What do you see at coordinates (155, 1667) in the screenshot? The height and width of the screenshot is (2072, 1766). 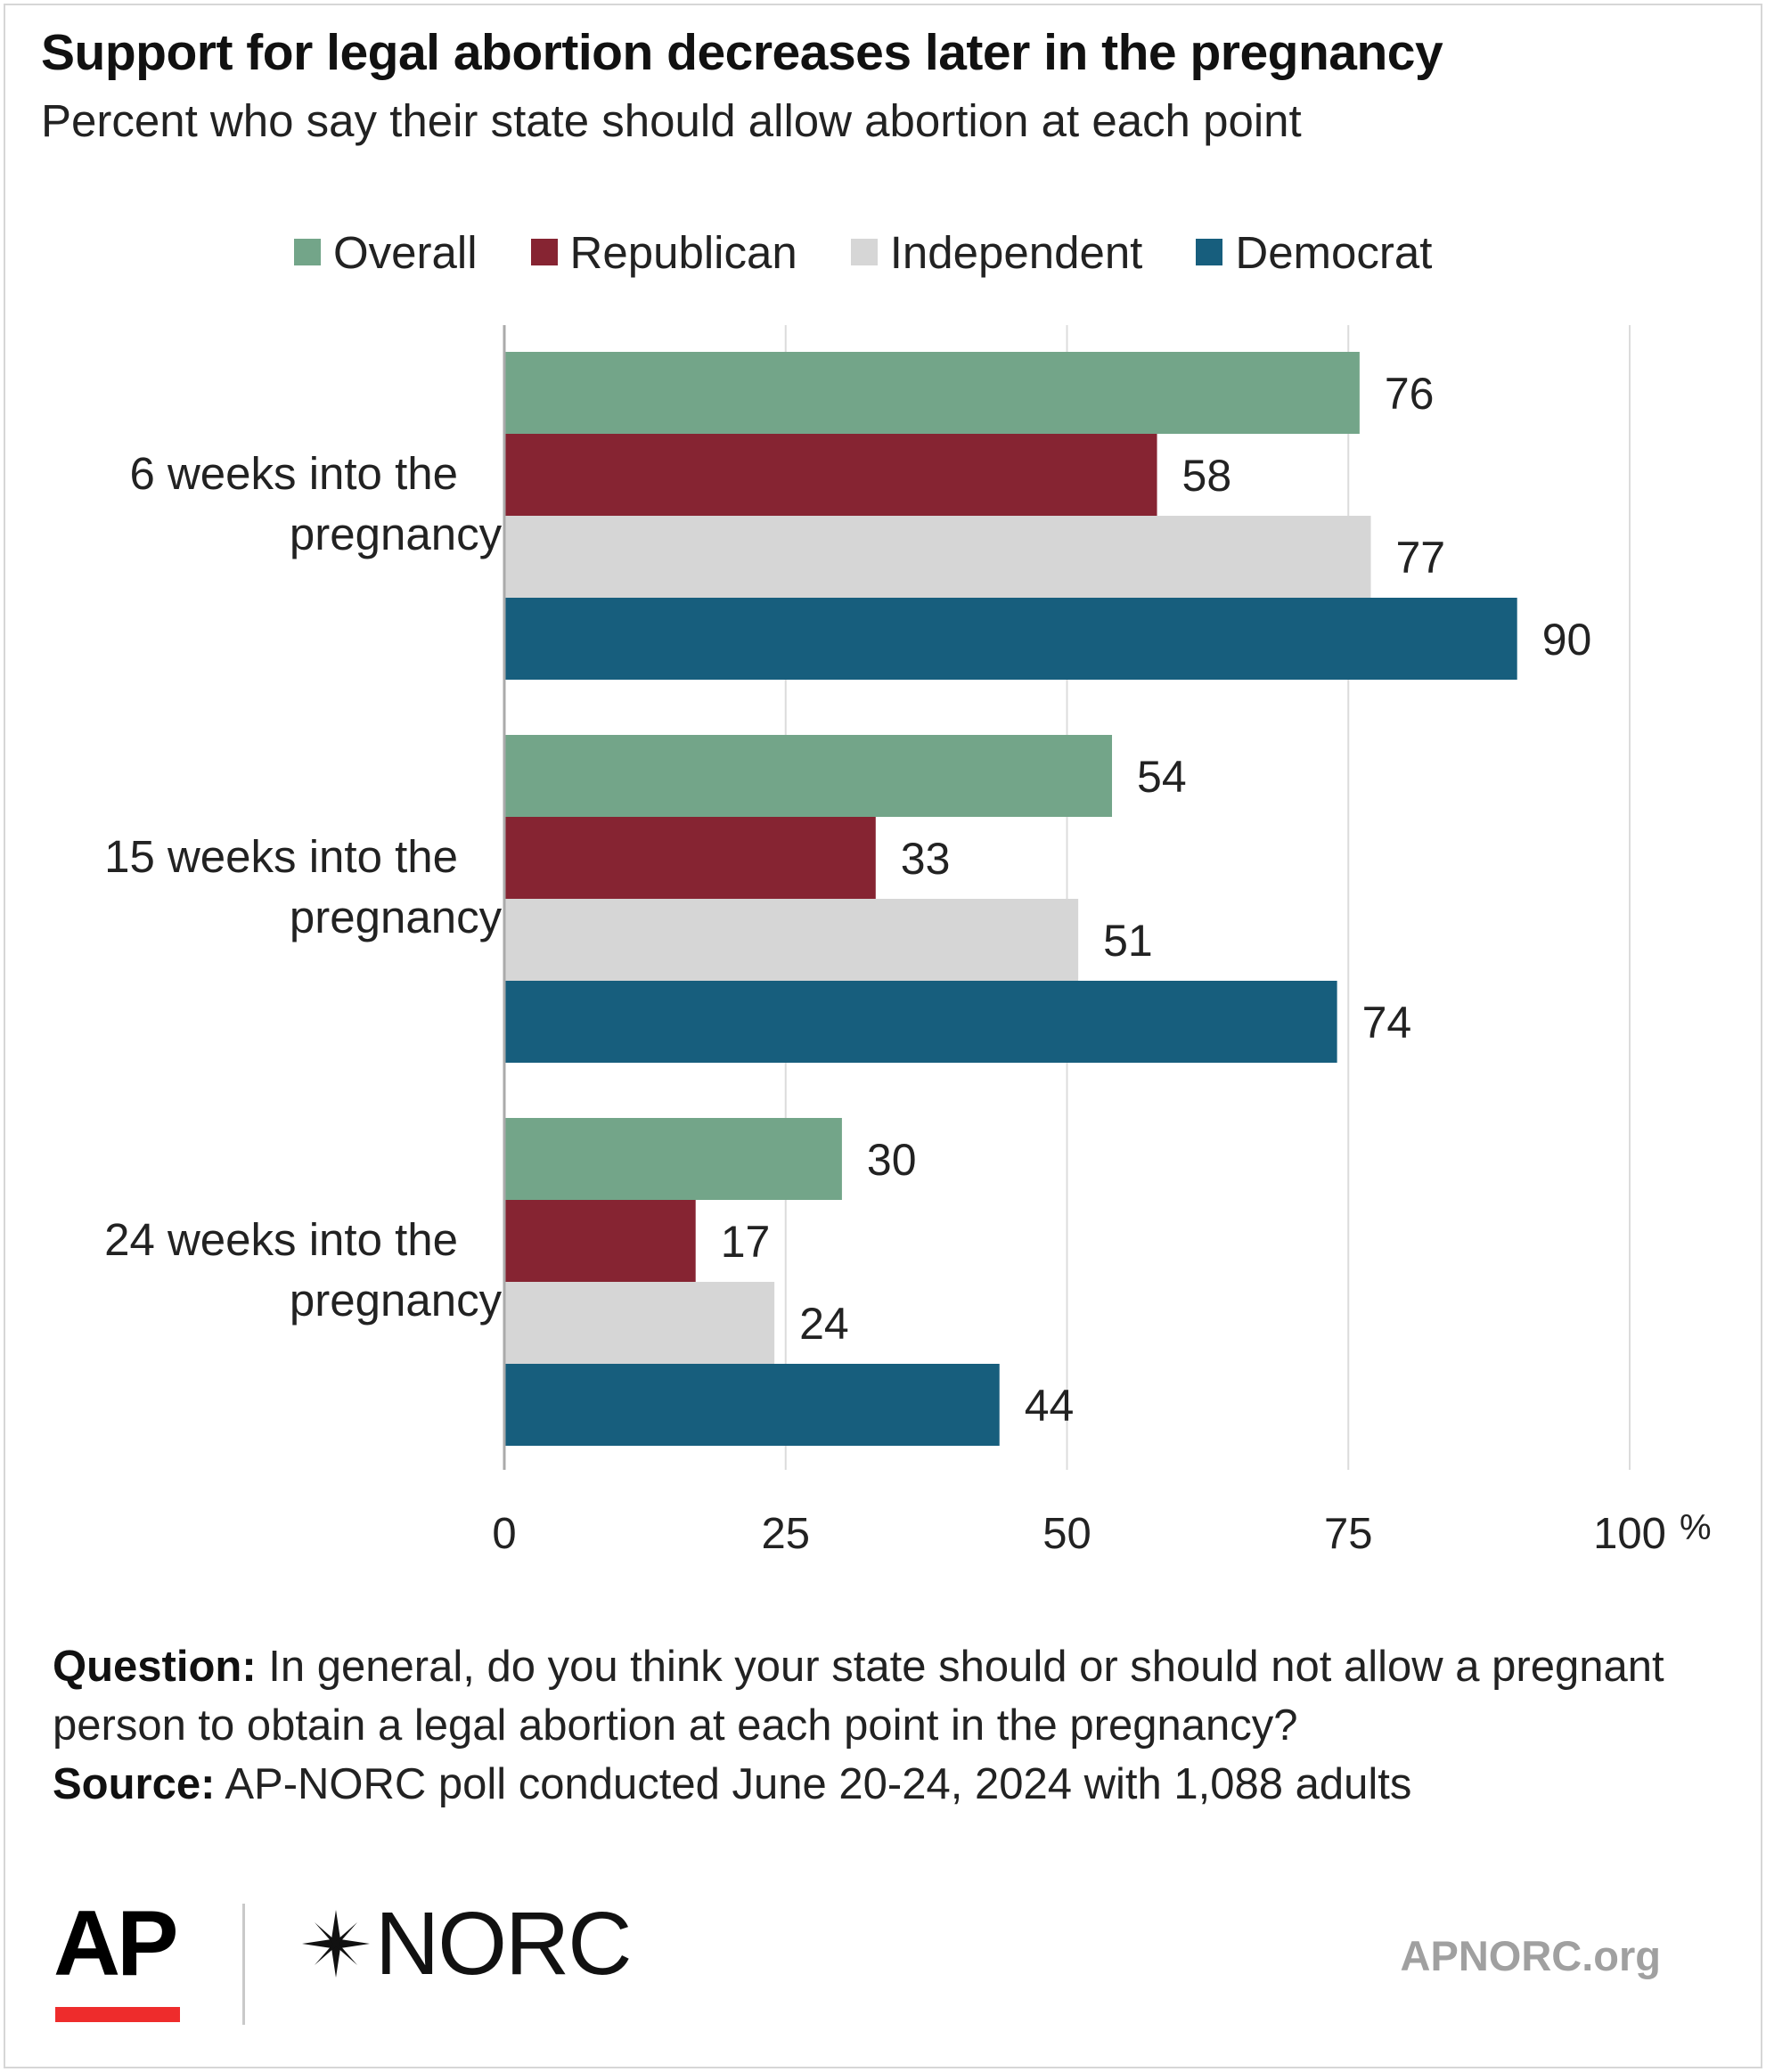 I see `question-label: Question:` at bounding box center [155, 1667].